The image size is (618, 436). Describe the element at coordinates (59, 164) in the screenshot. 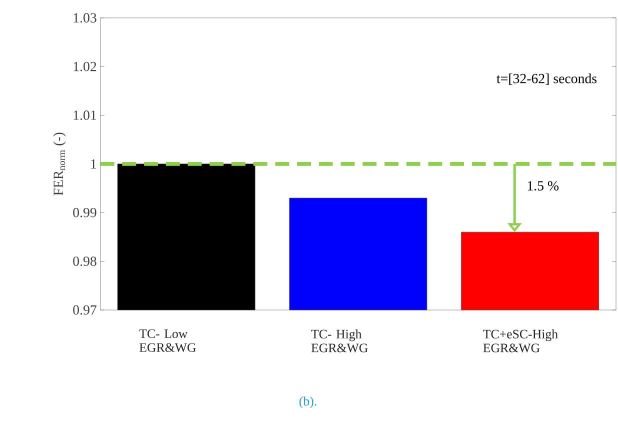

I see `y-axis-title: FER$_{norm}$ (-)` at that location.